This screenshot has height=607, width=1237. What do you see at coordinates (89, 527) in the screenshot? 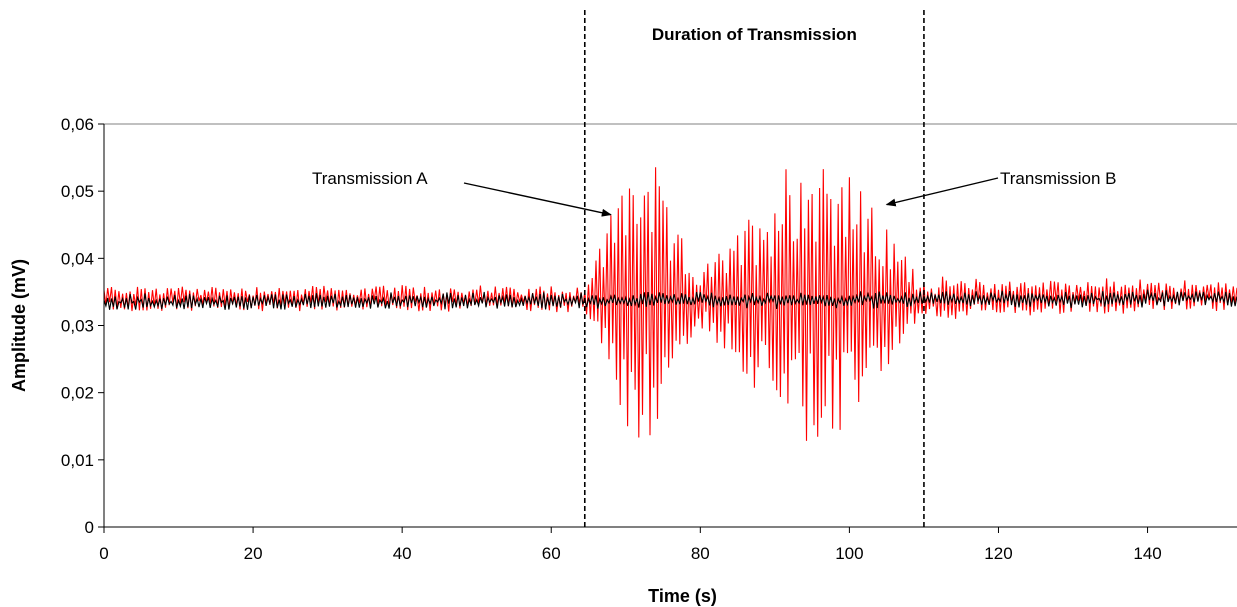
I see `y-tick-label: 0` at bounding box center [89, 527].